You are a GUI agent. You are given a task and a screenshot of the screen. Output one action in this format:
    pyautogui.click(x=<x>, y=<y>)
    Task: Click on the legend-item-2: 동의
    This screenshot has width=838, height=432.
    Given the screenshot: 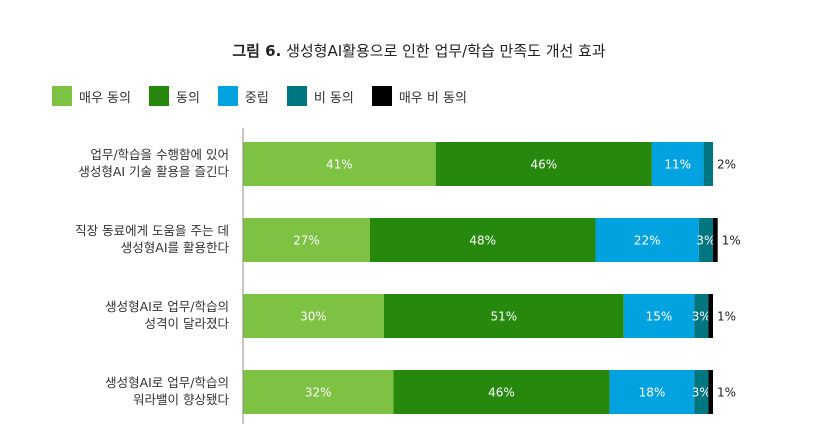 What is the action you would take?
    pyautogui.click(x=174, y=96)
    